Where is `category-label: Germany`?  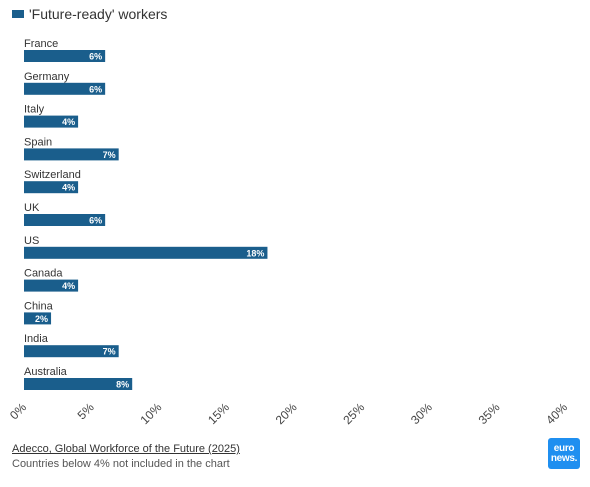
category-label: Germany is located at coordinates (47, 77).